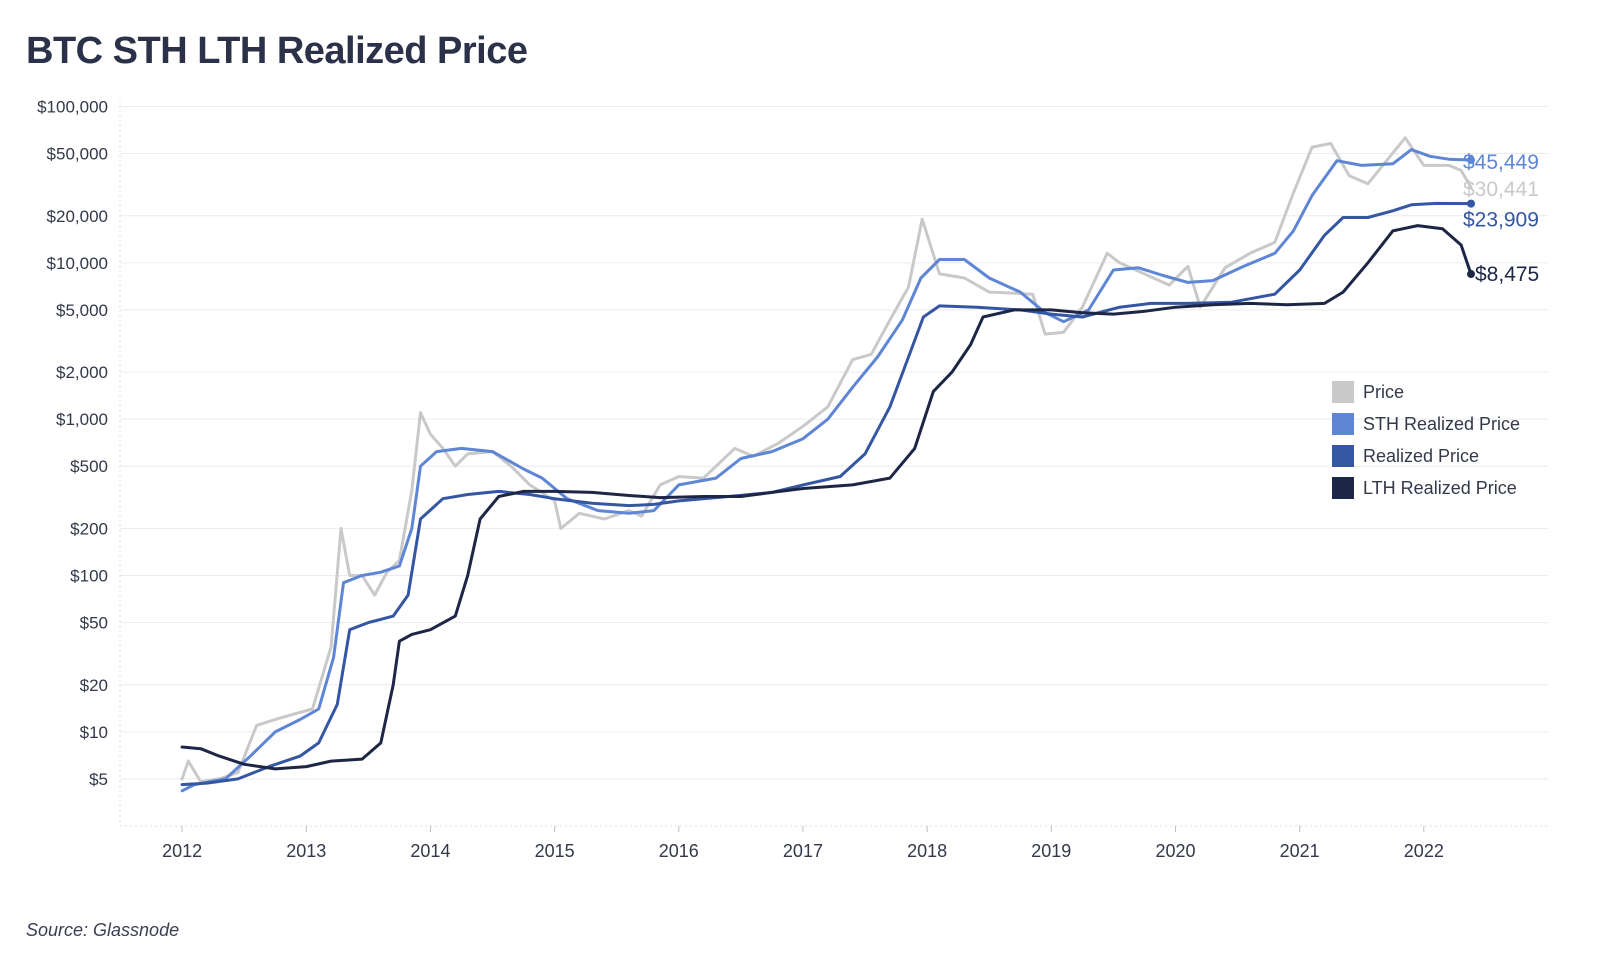 This screenshot has height=960, width=1600. What do you see at coordinates (1471, 160) in the screenshot?
I see `end-marker-sth-realized-price` at bounding box center [1471, 160].